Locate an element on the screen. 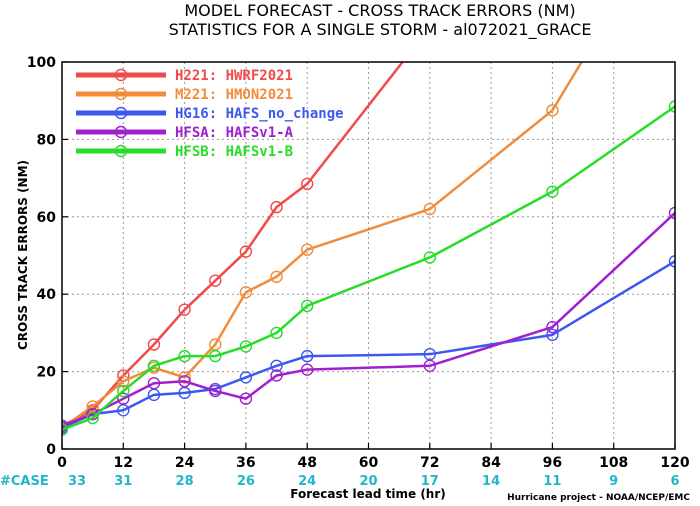 This screenshot has height=506, width=700. case-label: #CASE is located at coordinates (24, 481).